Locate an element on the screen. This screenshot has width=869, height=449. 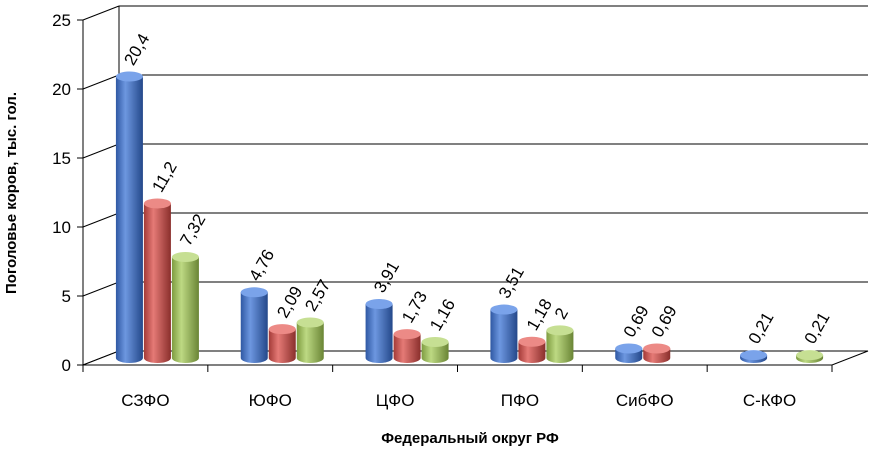
data-label: 2,09 is located at coordinates (289, 302).